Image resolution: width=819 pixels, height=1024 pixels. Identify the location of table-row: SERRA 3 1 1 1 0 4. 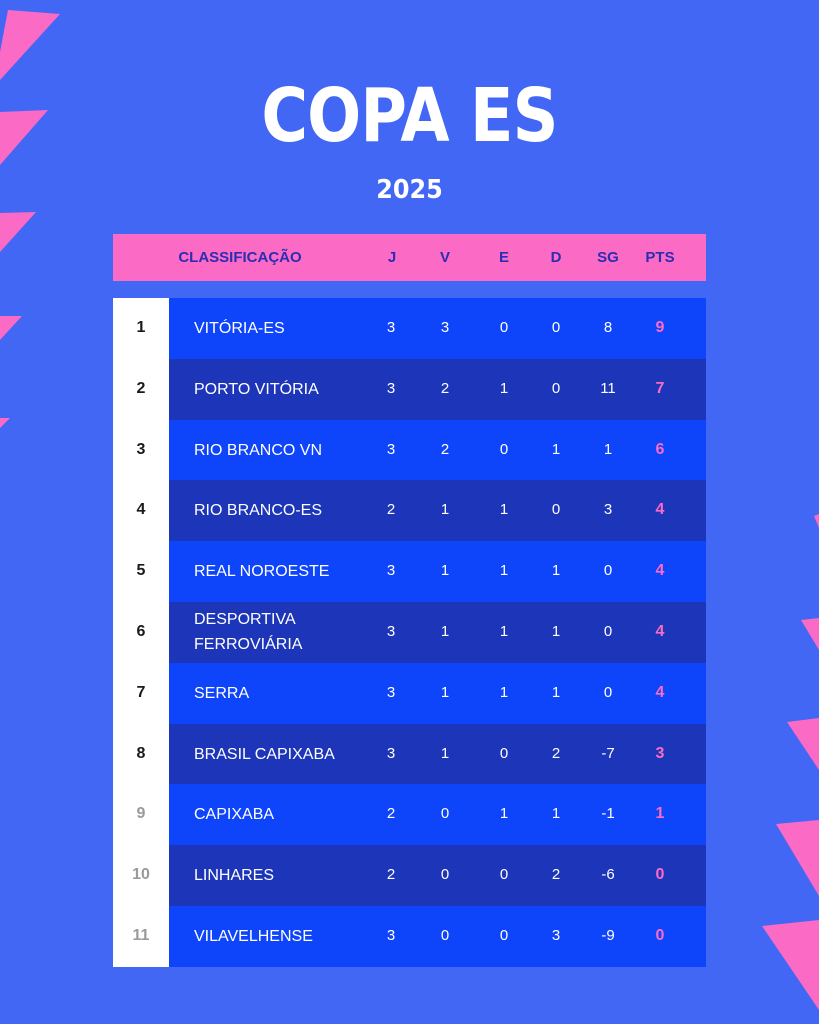
(437, 693).